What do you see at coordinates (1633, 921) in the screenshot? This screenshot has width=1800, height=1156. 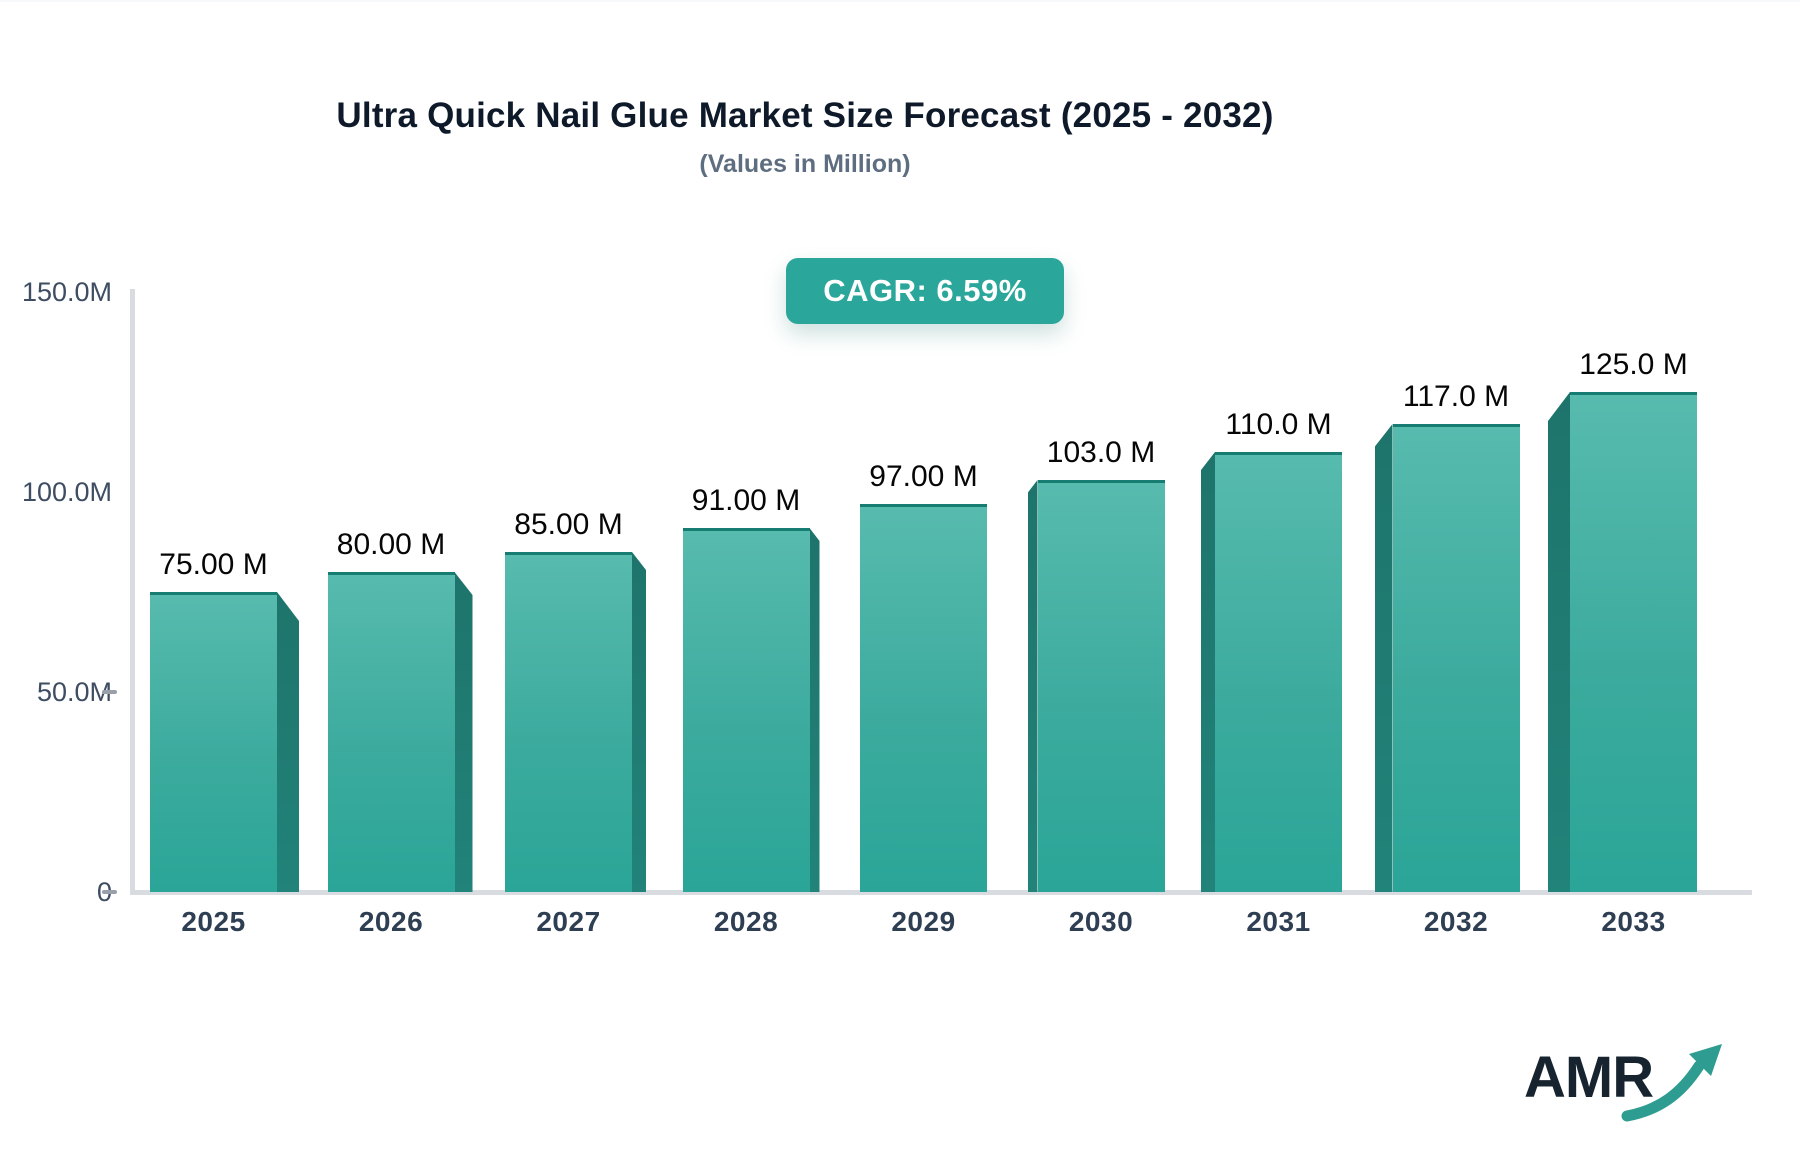 I see `x-axis-label: 2033` at bounding box center [1633, 921].